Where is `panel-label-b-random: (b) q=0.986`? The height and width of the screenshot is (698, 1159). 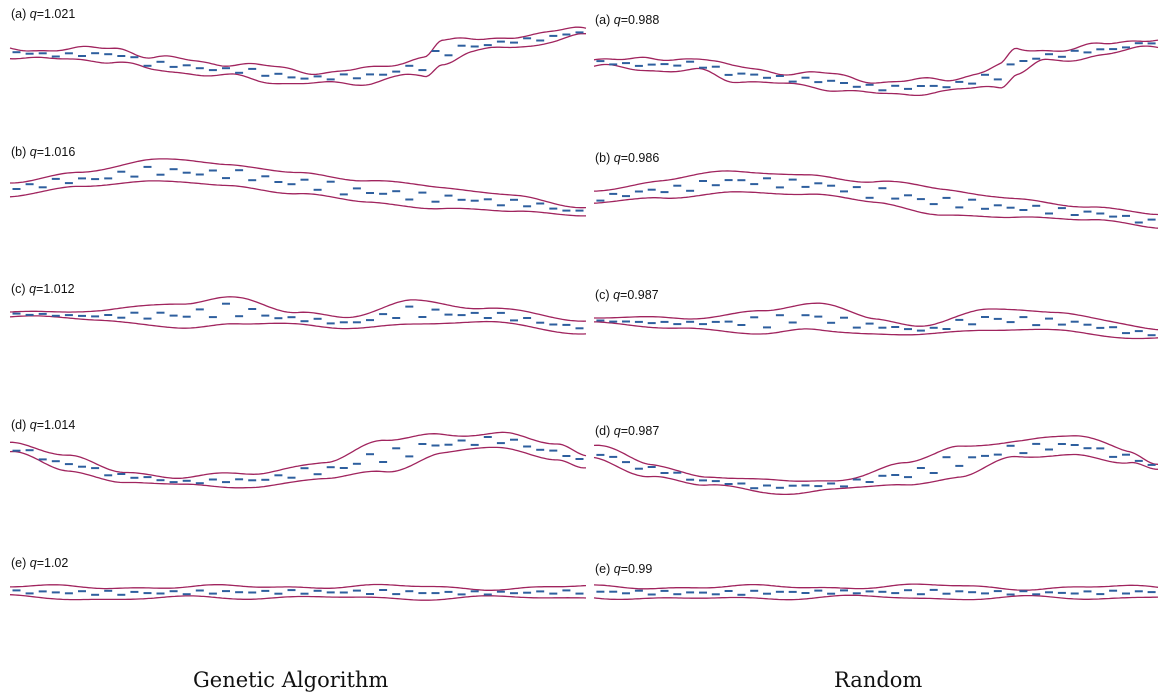 panel-label-b-random: (b) q=0.986 is located at coordinates (627, 158).